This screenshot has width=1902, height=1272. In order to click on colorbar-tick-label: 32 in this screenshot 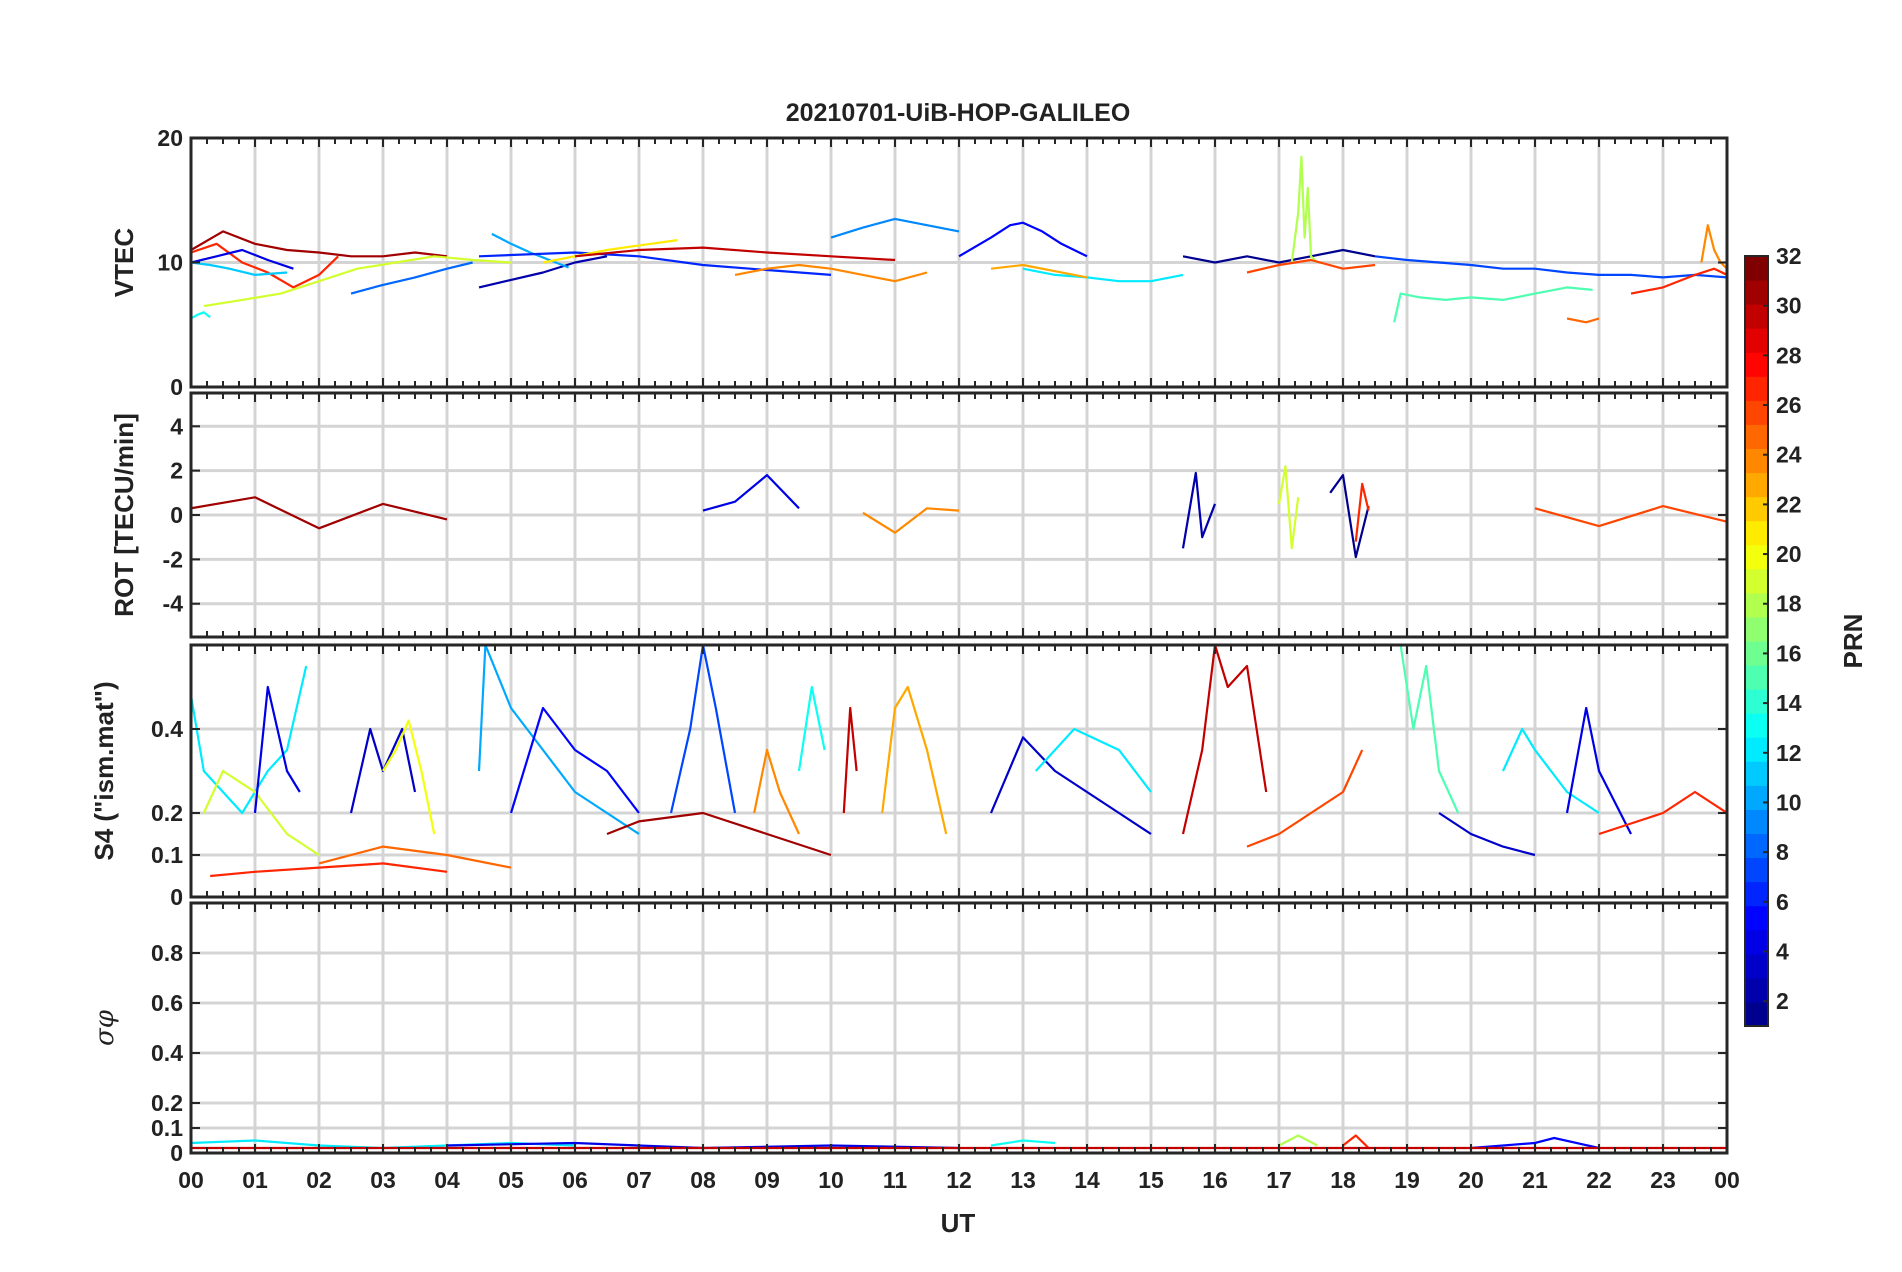, I will do `click(1789, 256)`.